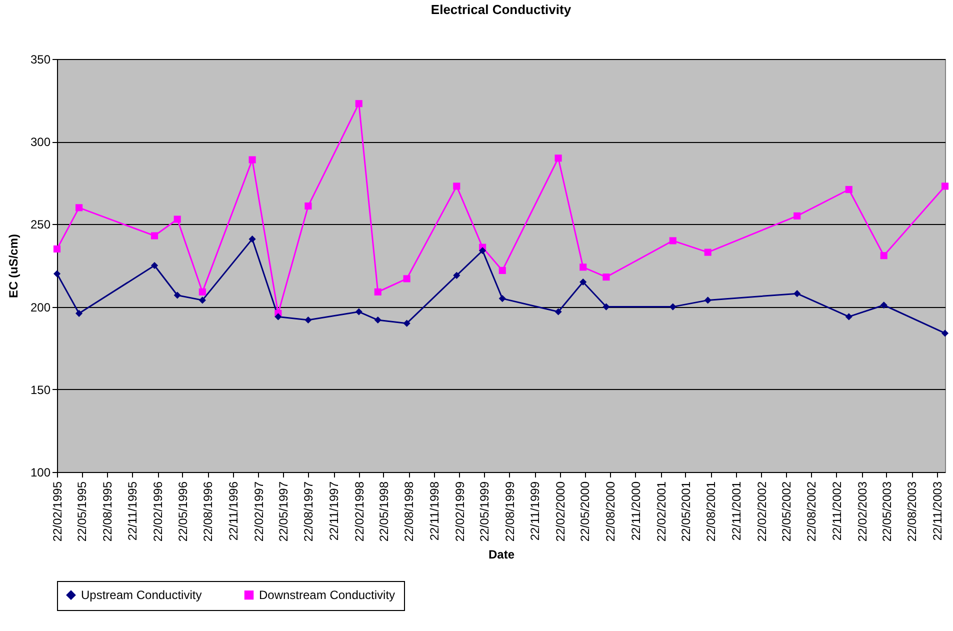  What do you see at coordinates (40, 307) in the screenshot?
I see `y-tick-label: 200` at bounding box center [40, 307].